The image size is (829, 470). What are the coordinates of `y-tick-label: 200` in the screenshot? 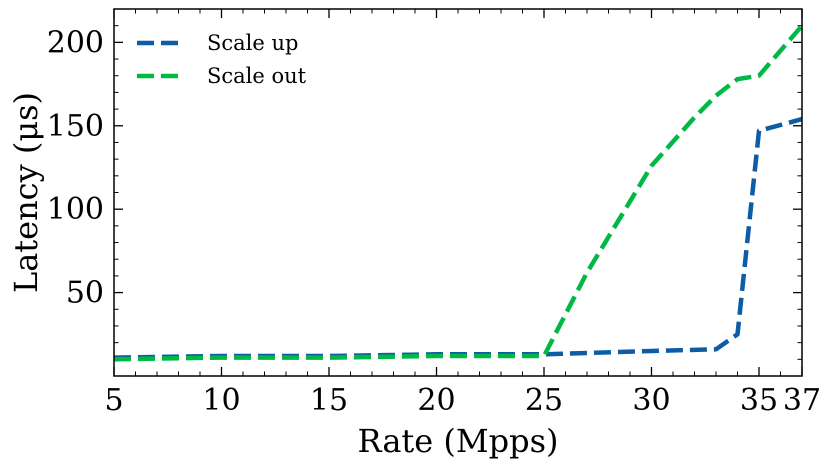 It's located at (75, 42).